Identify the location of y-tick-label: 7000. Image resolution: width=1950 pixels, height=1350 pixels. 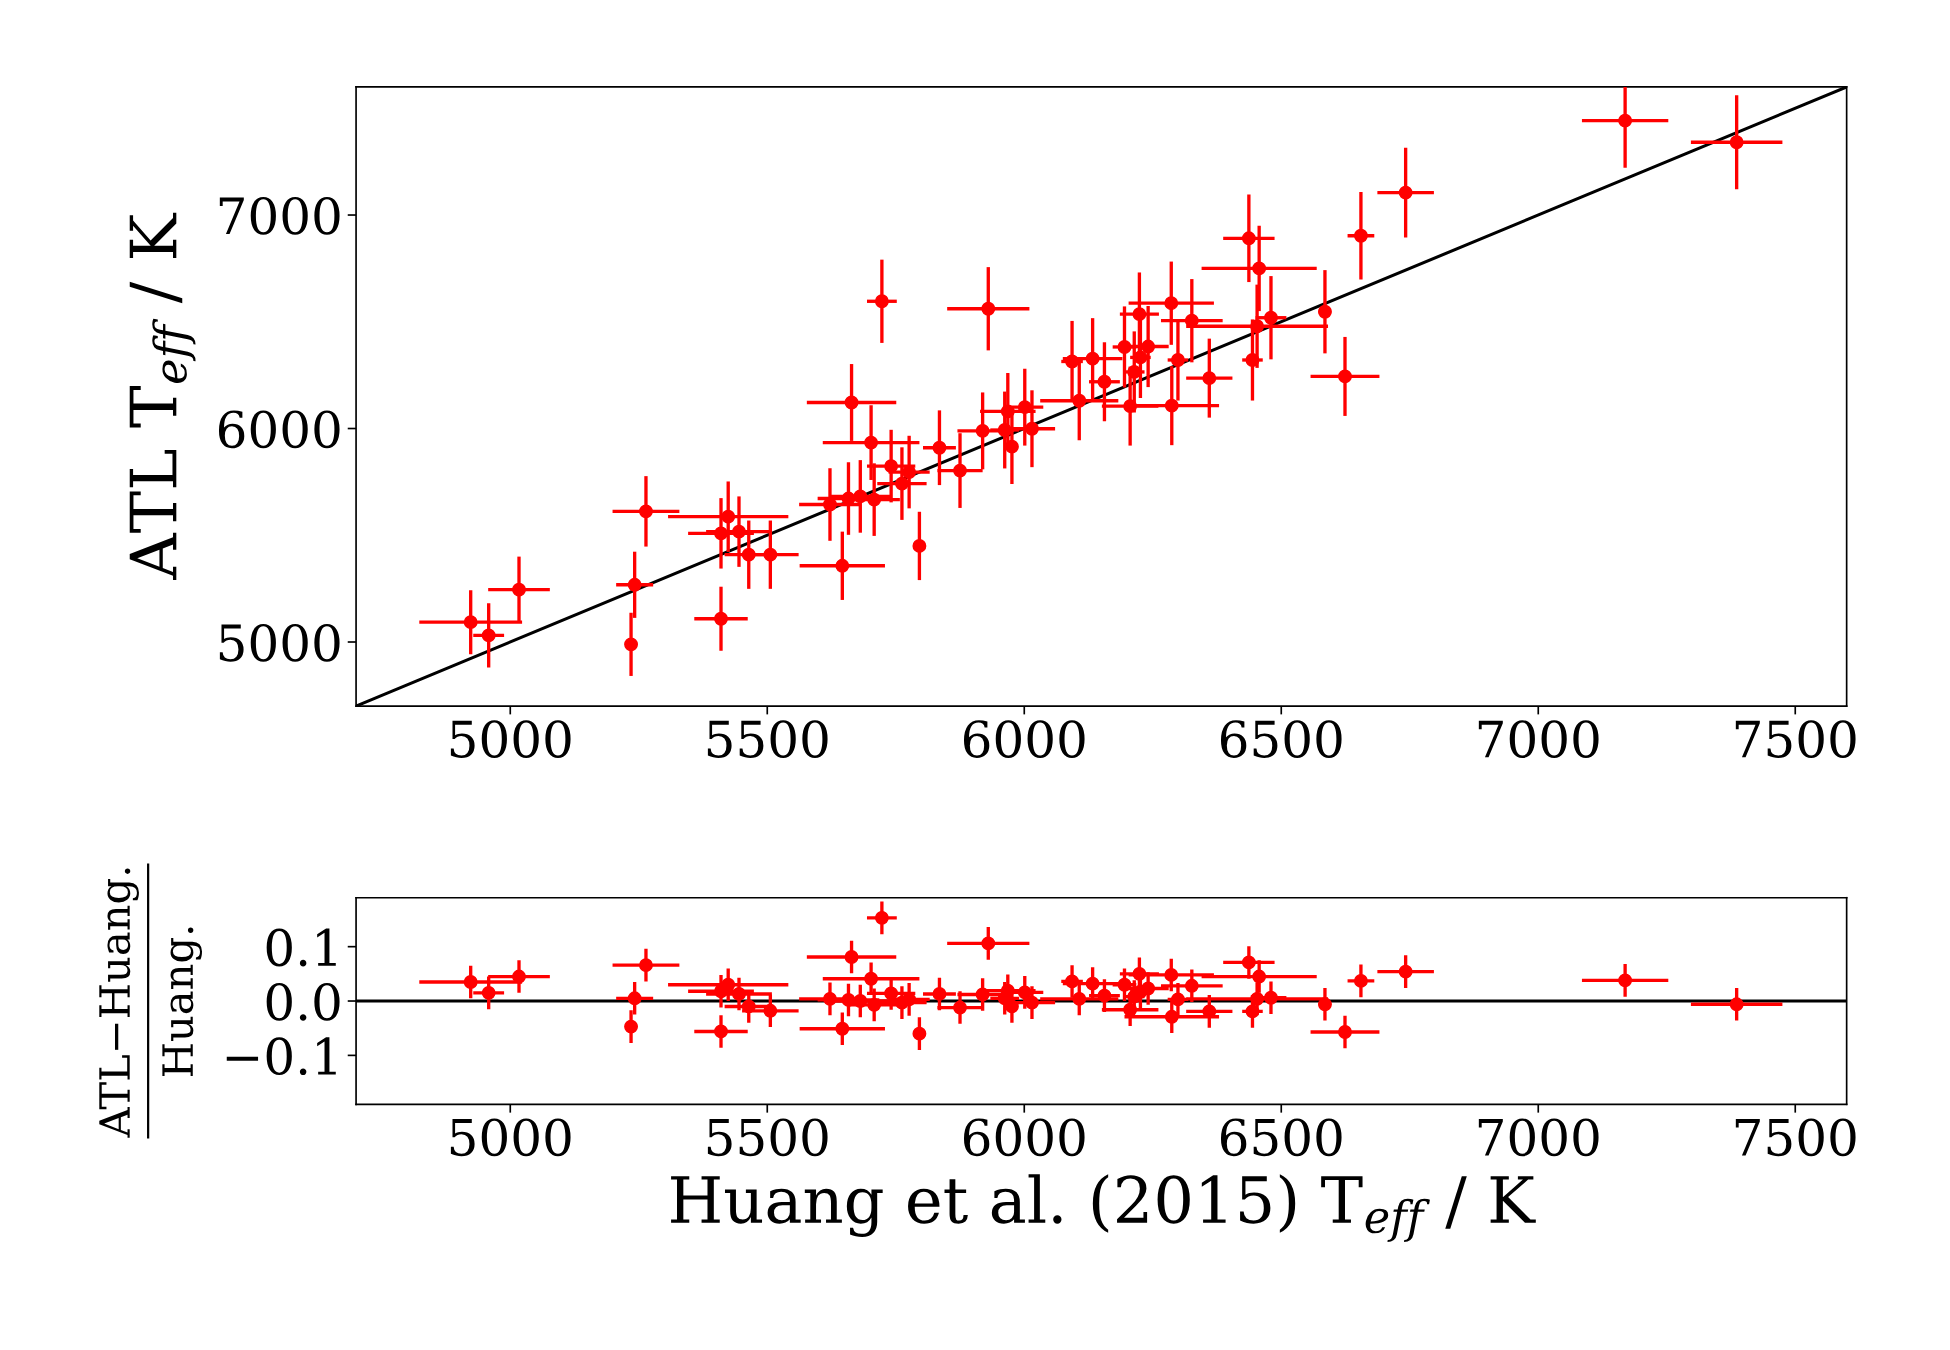
(279, 215).